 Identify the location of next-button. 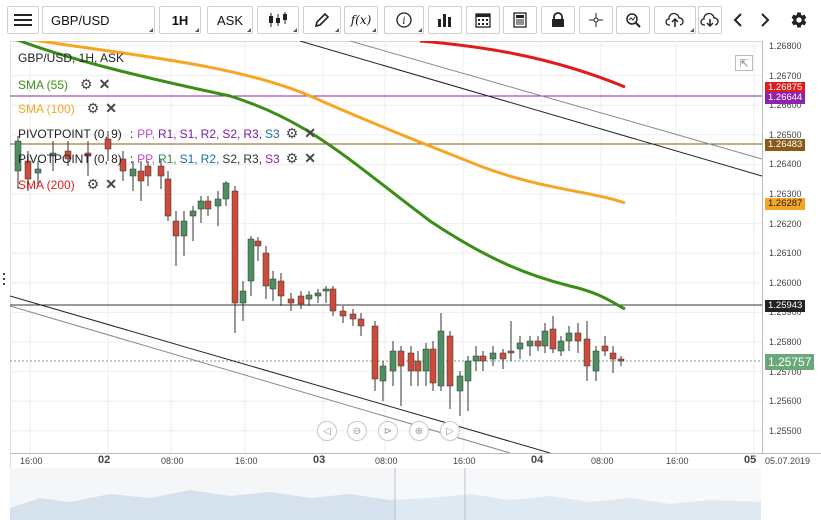
(765, 20).